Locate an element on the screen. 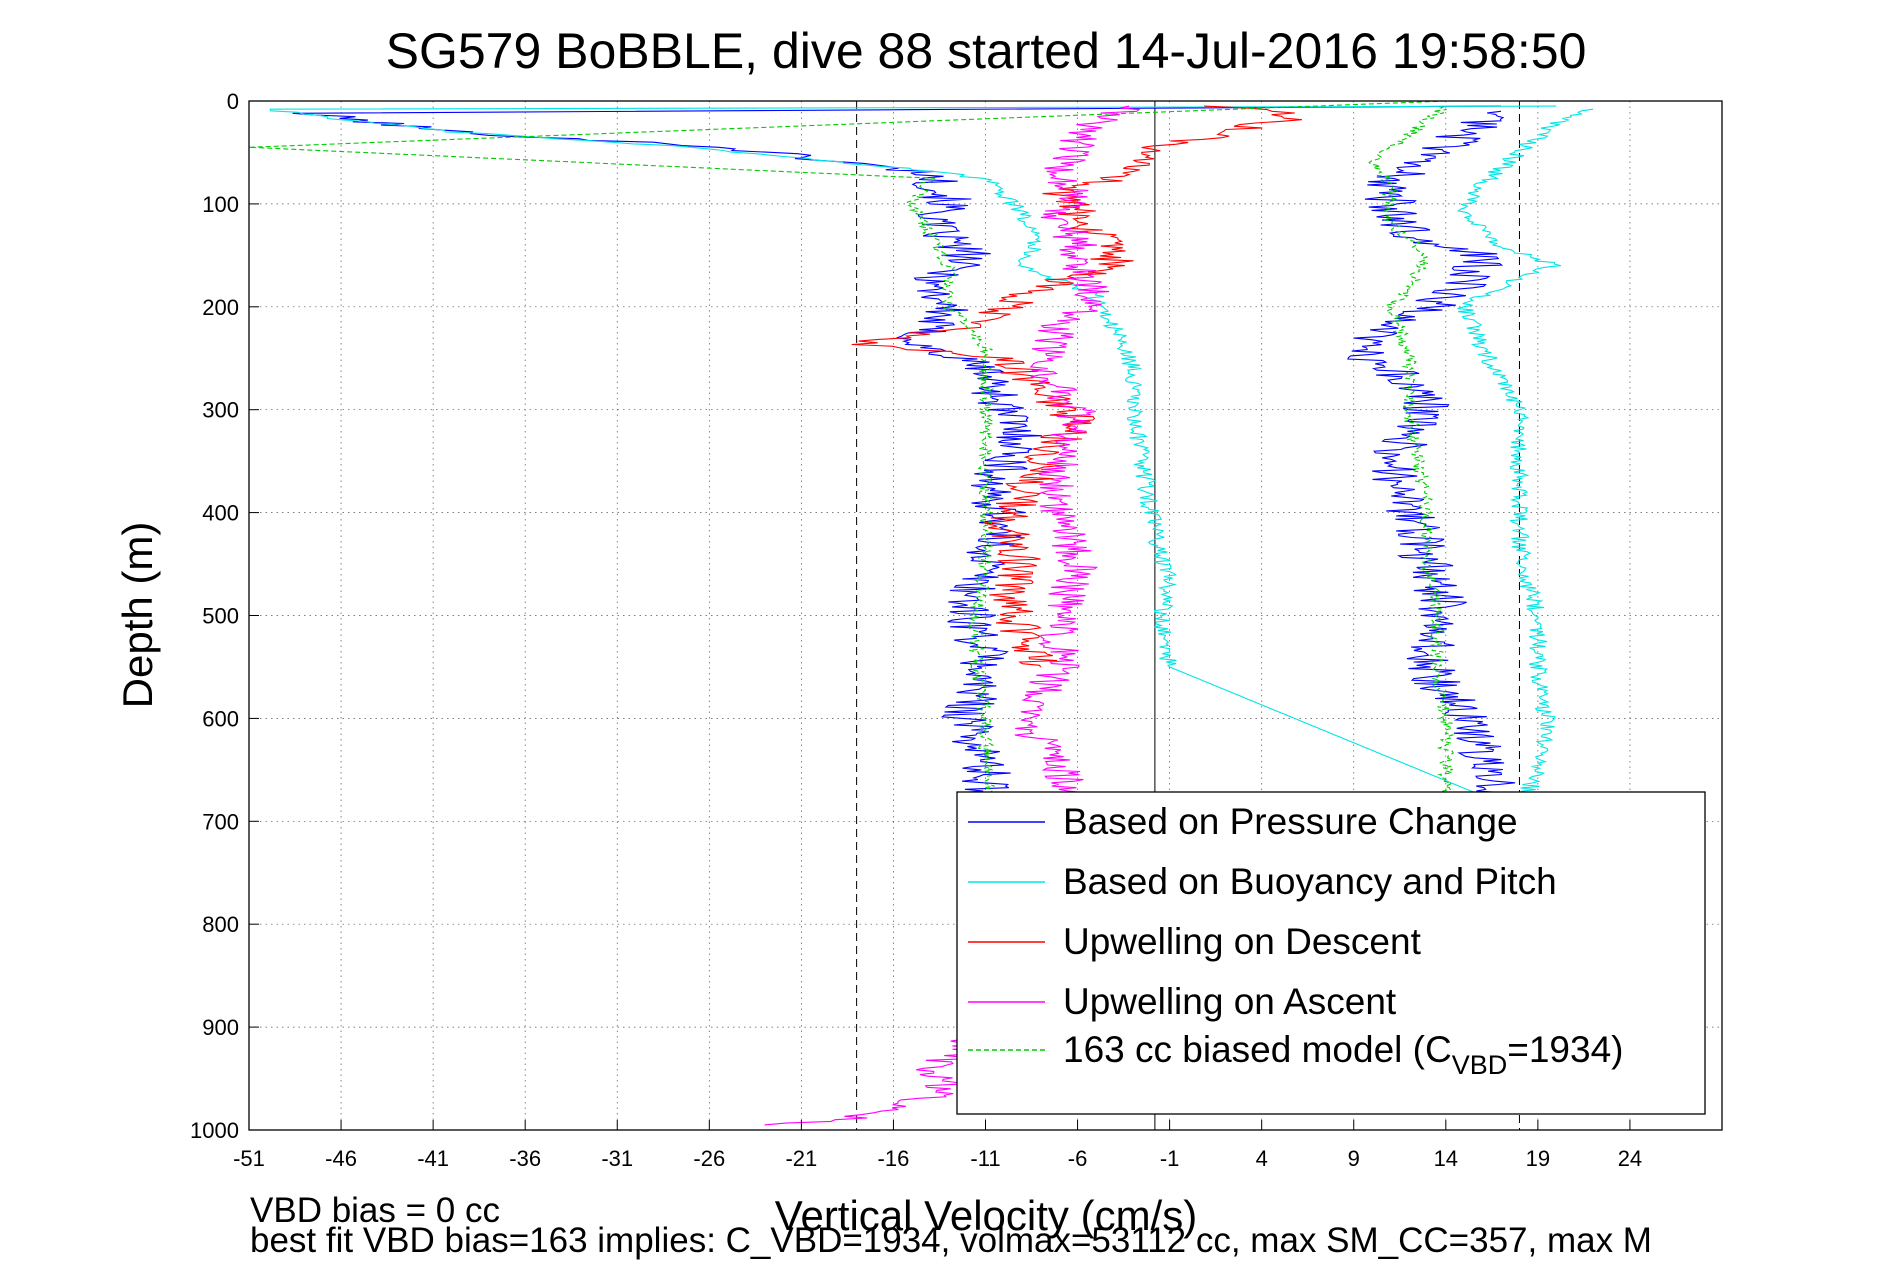 This screenshot has width=1891, height=1262. y-tick-label: 1000 is located at coordinates (214, 1130).